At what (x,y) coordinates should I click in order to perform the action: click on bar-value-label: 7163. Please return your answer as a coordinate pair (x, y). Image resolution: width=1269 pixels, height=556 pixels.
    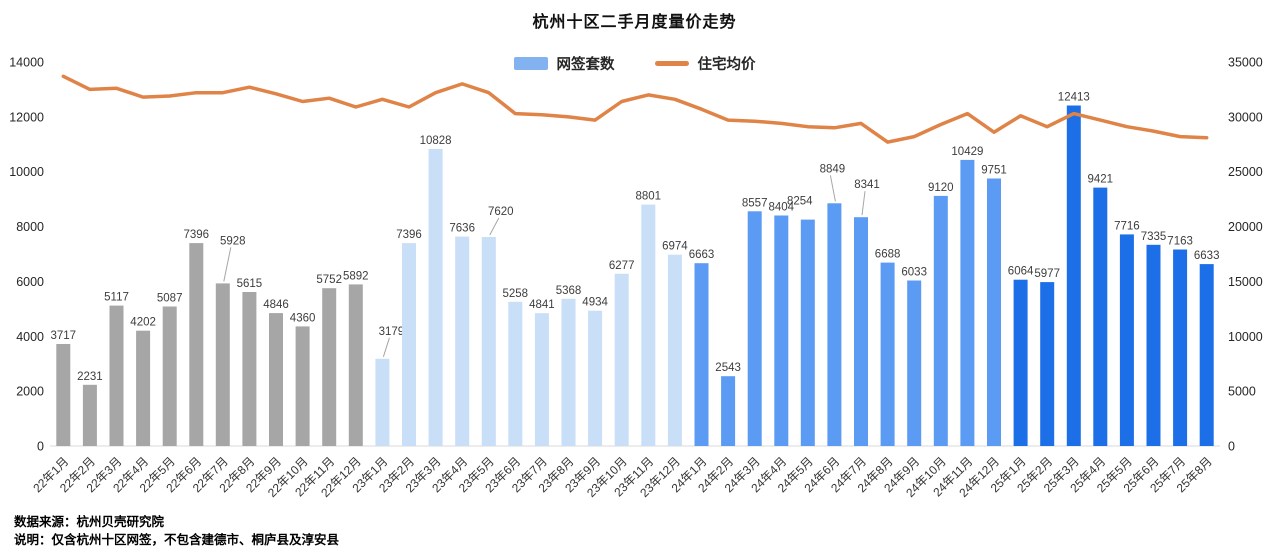
    Looking at the image, I should click on (1180, 242).